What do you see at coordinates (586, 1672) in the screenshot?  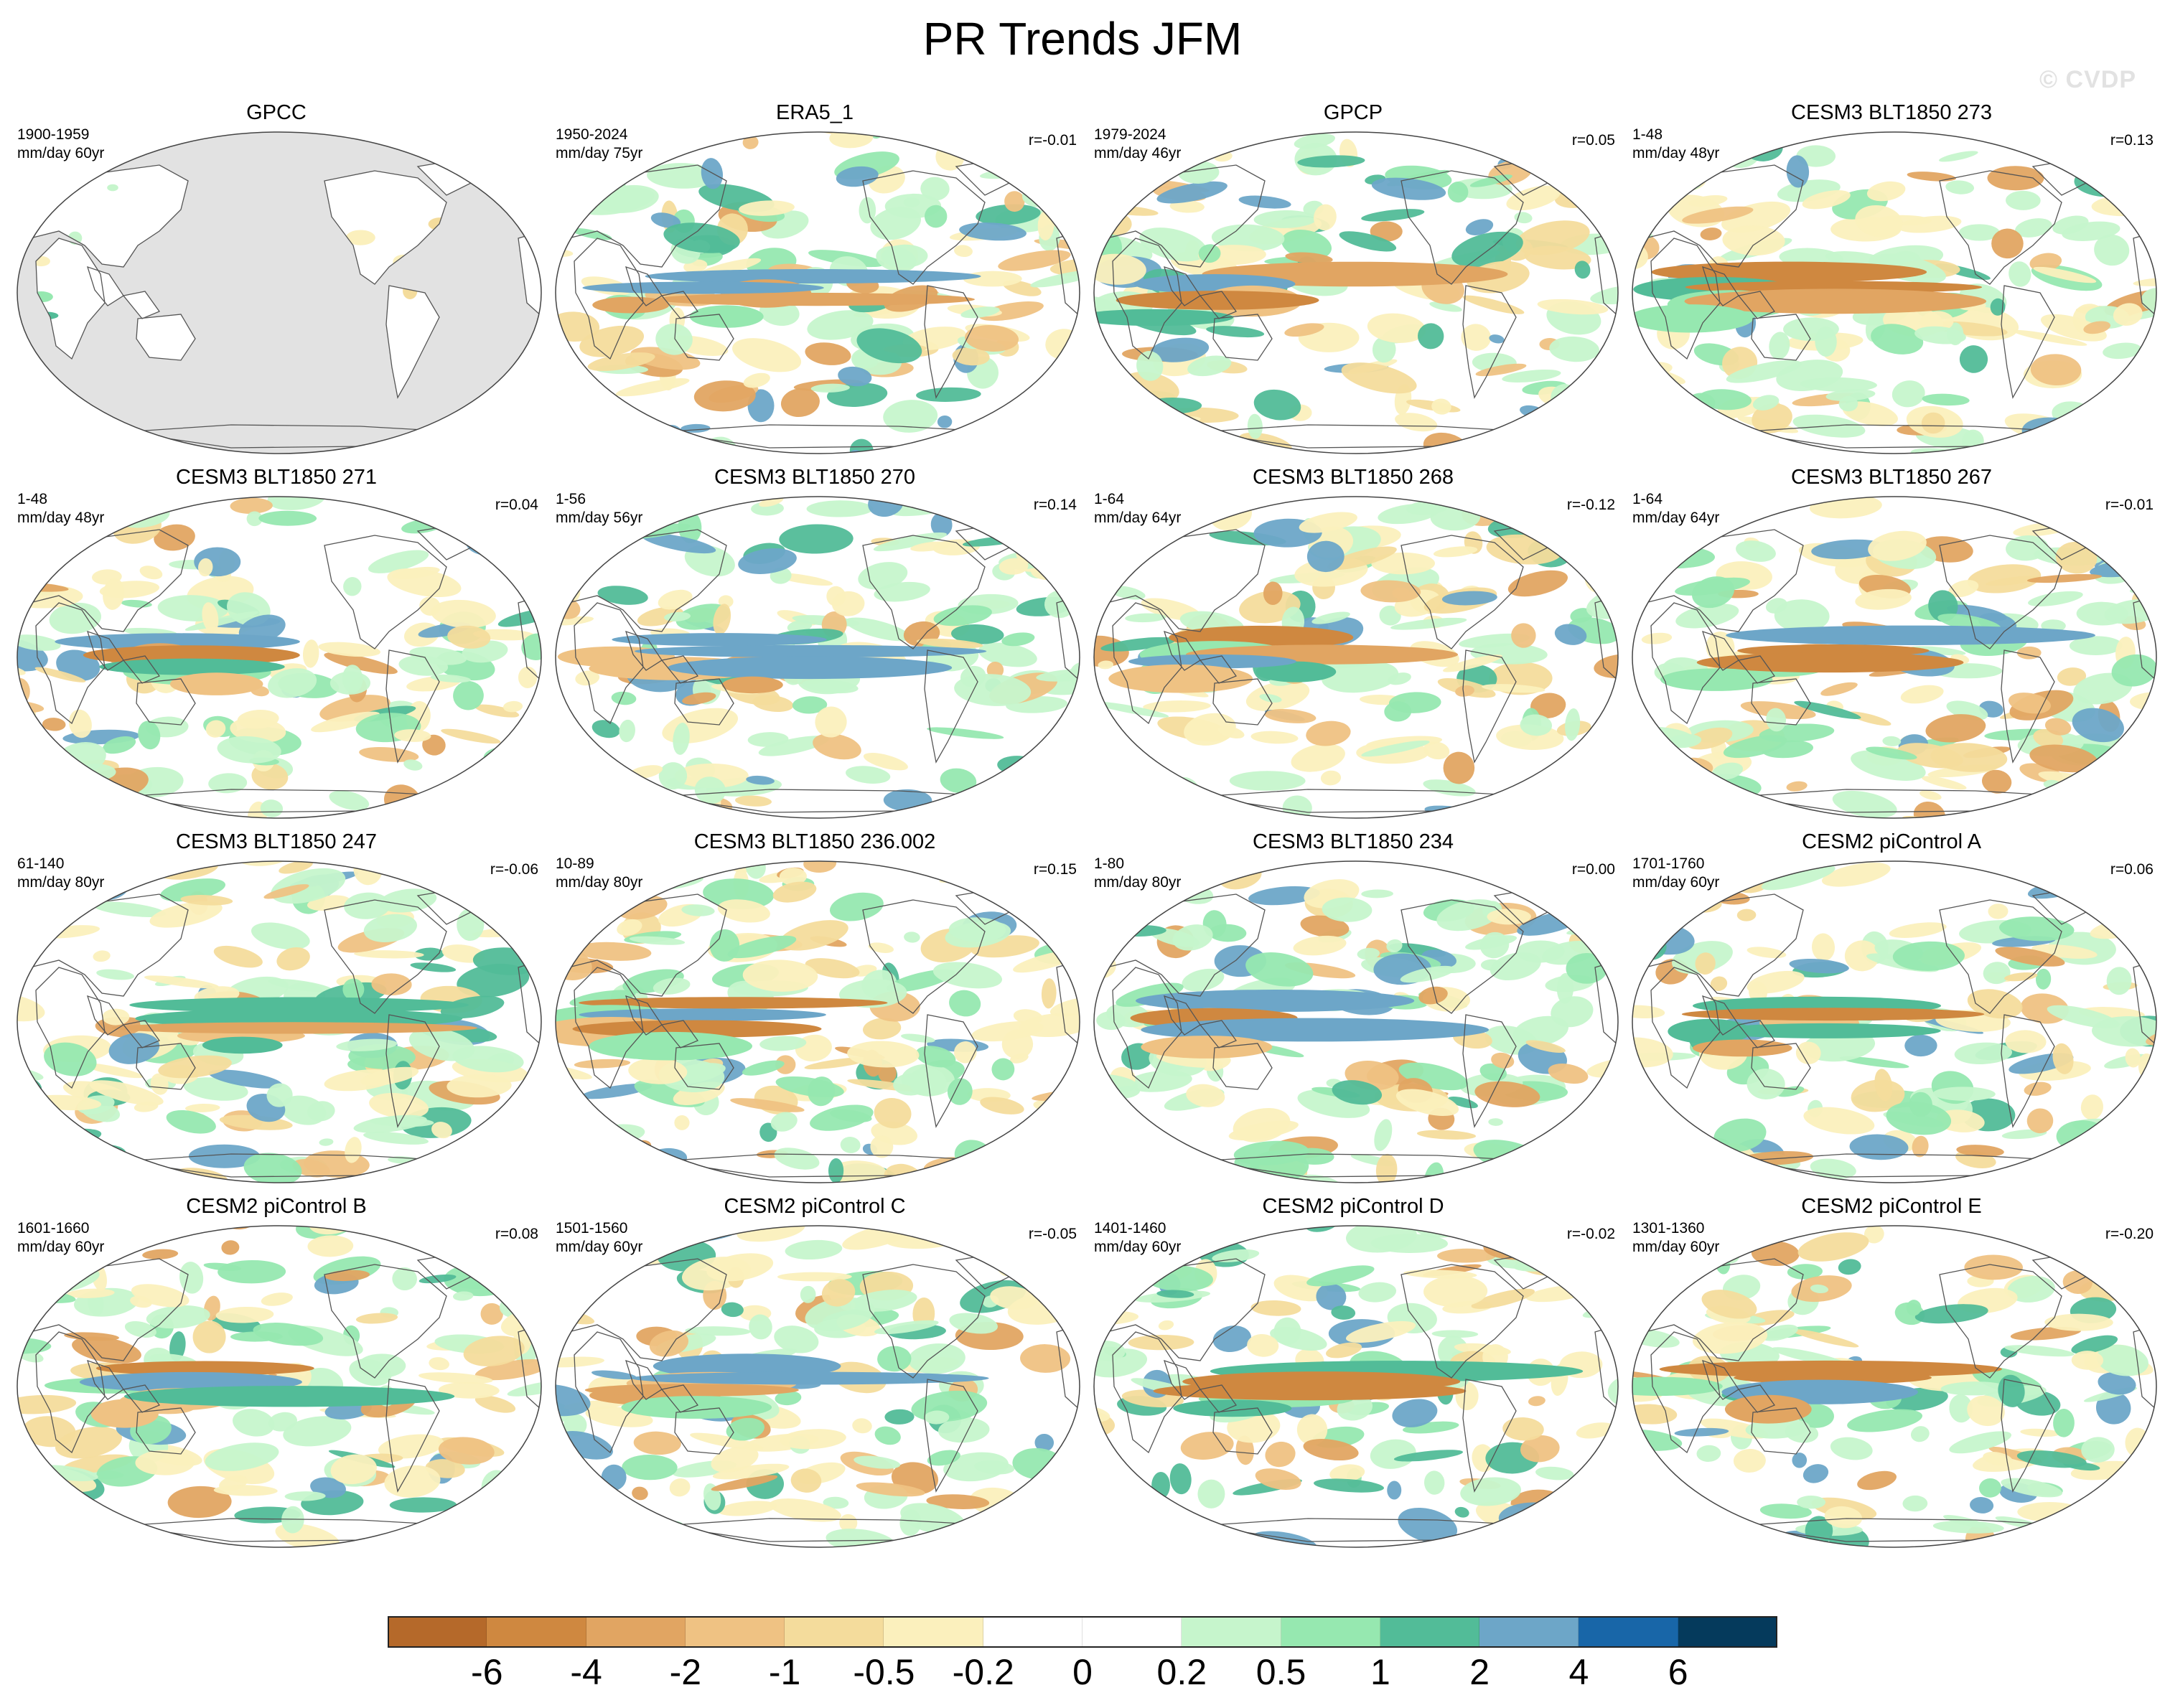 I see `colorbar-tick: -4` at bounding box center [586, 1672].